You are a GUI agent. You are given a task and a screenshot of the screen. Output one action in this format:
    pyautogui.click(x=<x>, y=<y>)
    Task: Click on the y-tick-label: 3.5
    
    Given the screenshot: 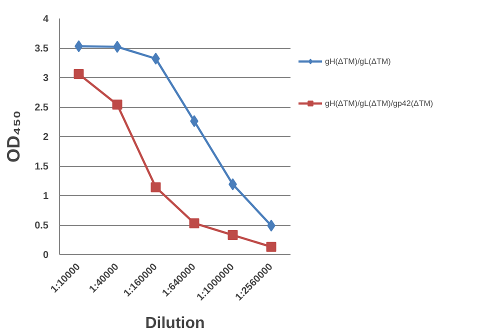 What is the action you would take?
    pyautogui.click(x=41, y=49)
    